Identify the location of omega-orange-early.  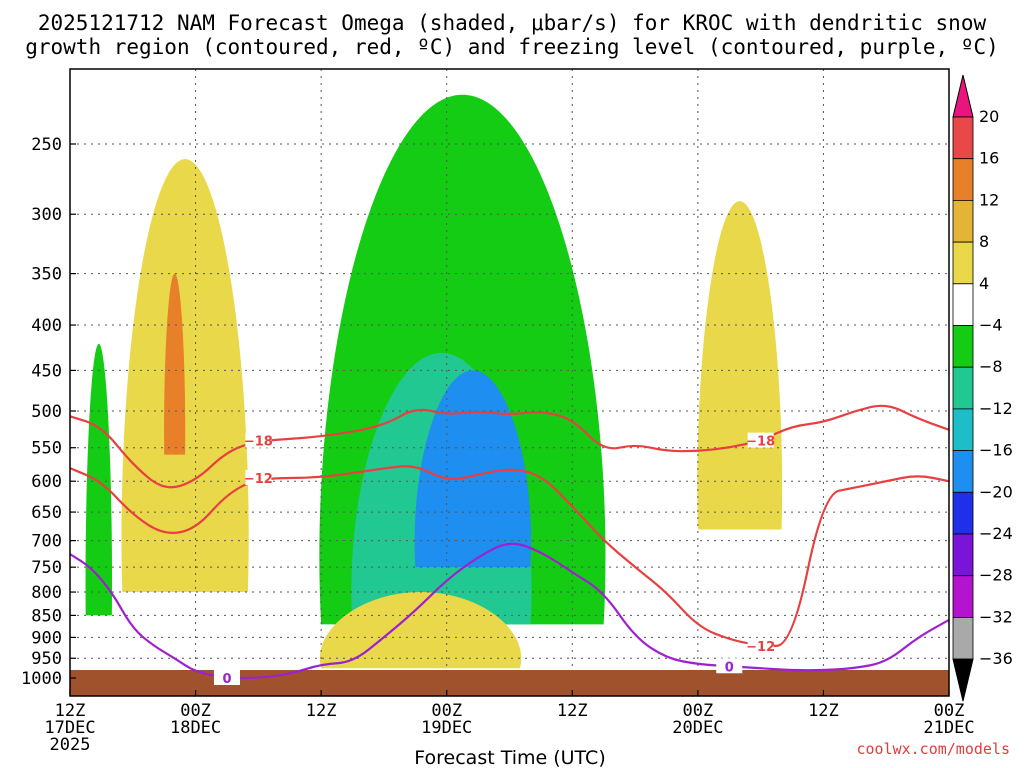
(175, 364).